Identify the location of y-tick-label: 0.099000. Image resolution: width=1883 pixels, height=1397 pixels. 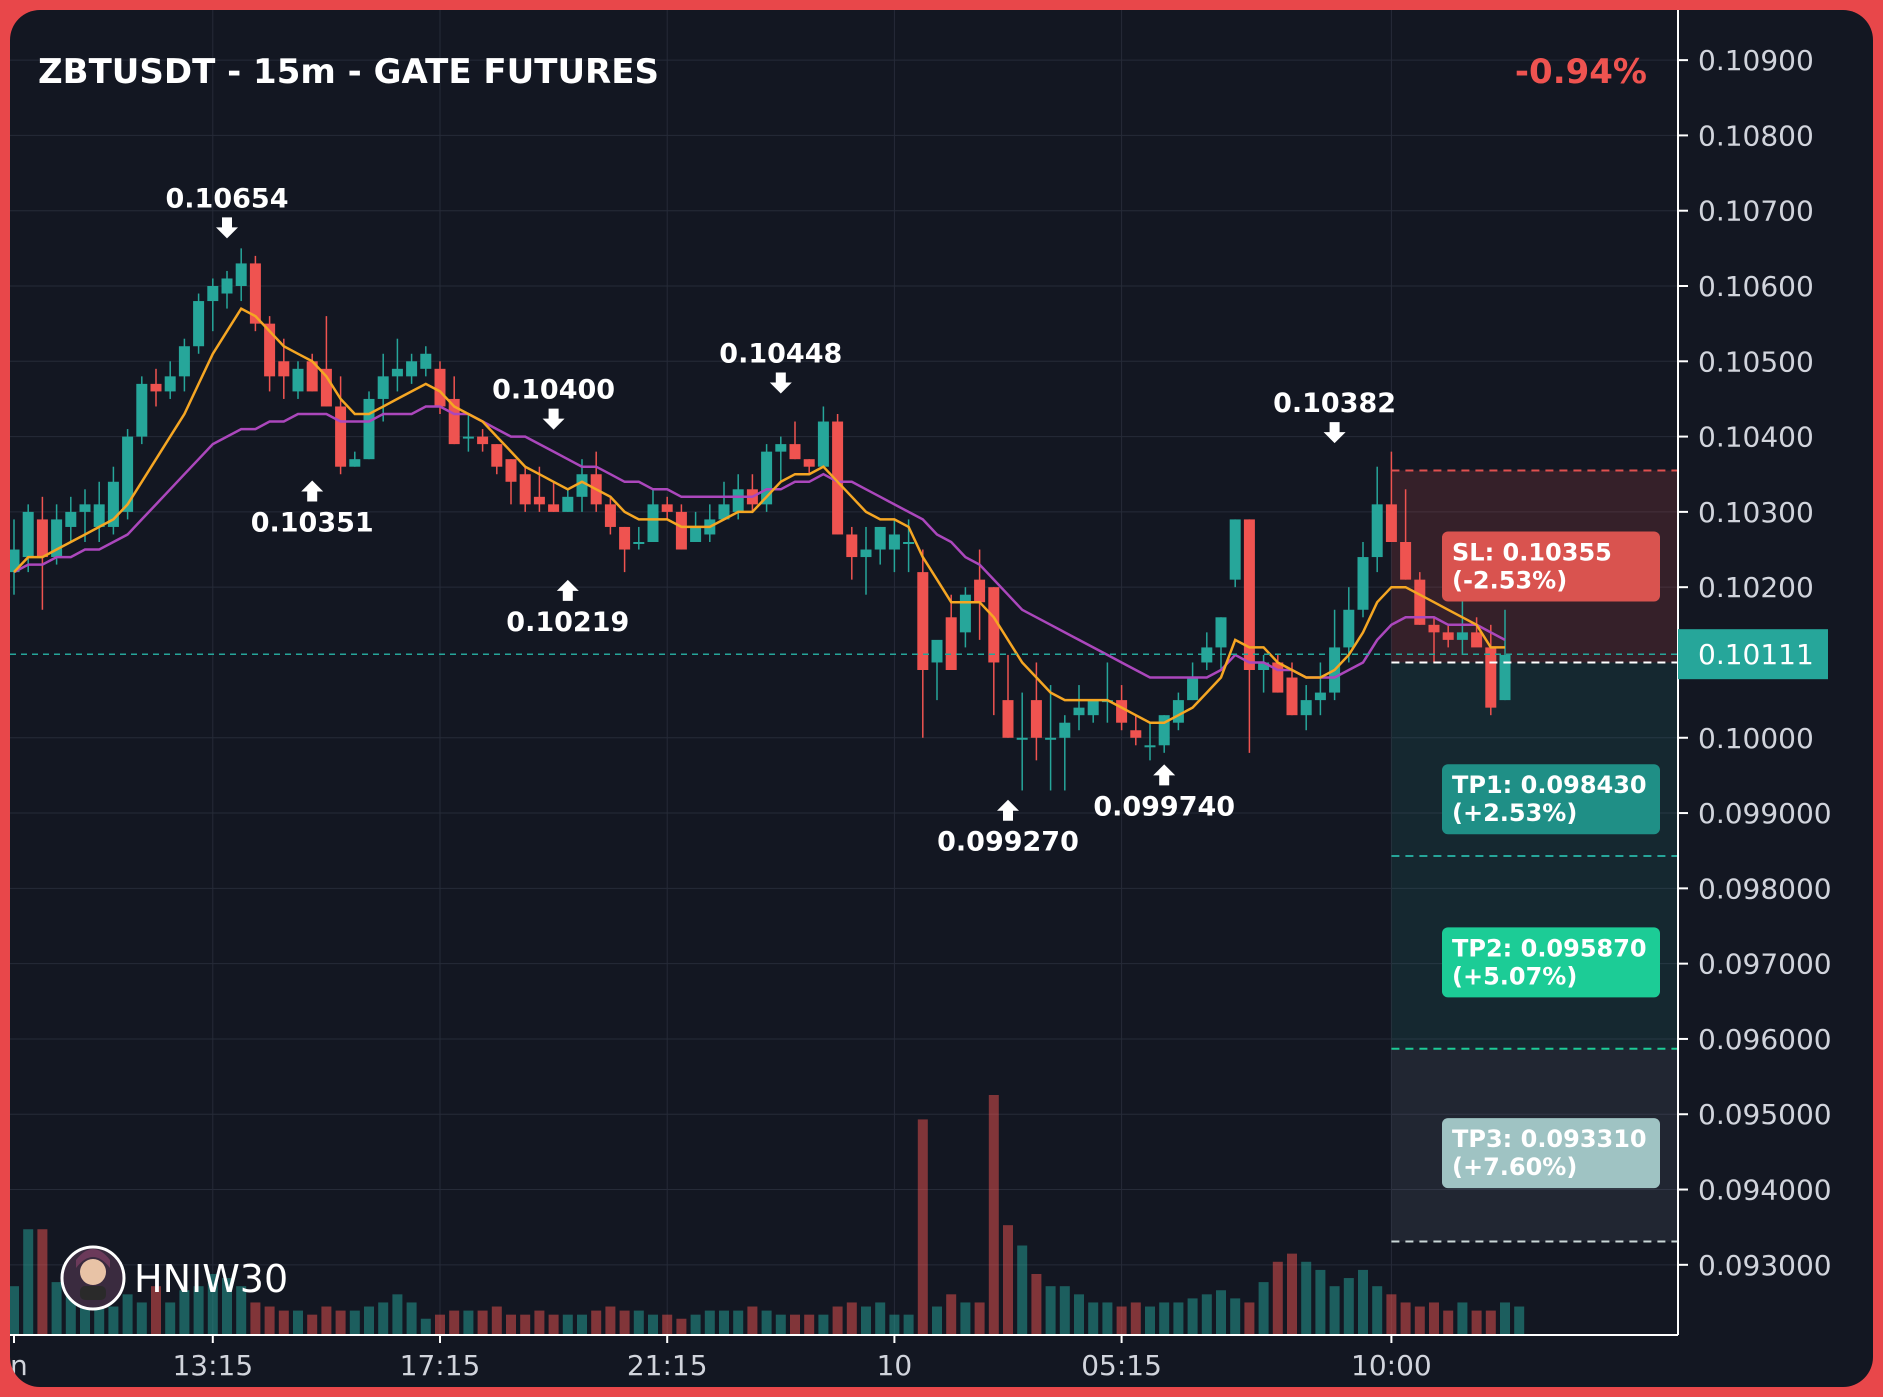
(1765, 813).